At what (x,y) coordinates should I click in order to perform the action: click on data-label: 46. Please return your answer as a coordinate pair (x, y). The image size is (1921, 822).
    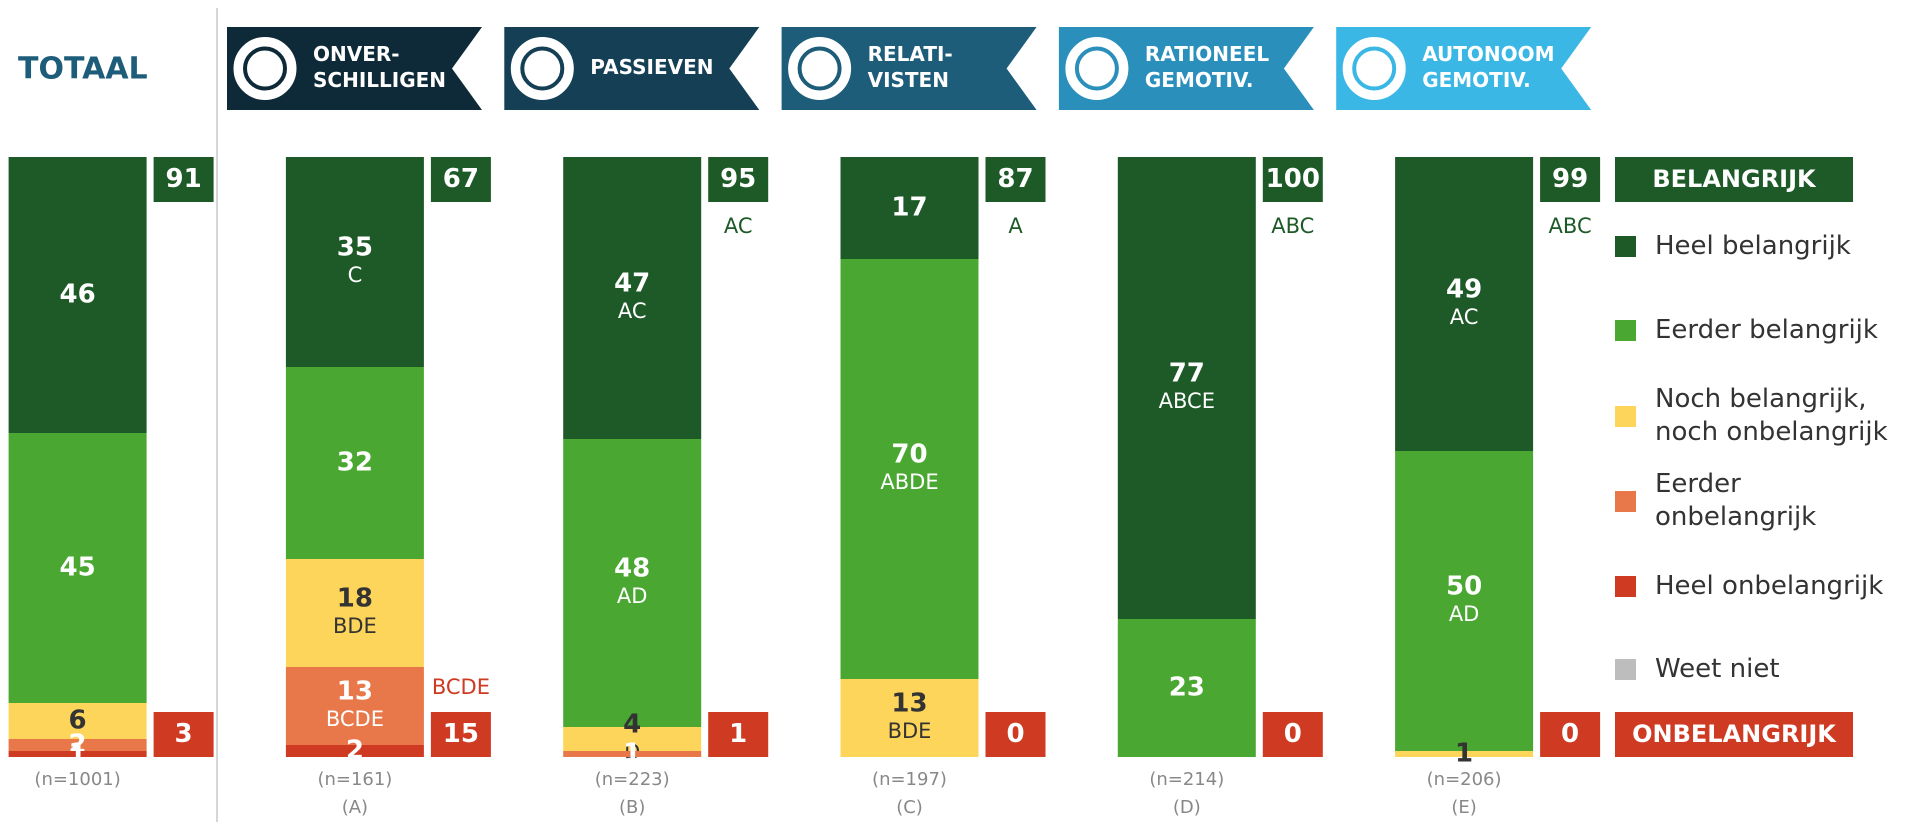
    Looking at the image, I should click on (78, 295).